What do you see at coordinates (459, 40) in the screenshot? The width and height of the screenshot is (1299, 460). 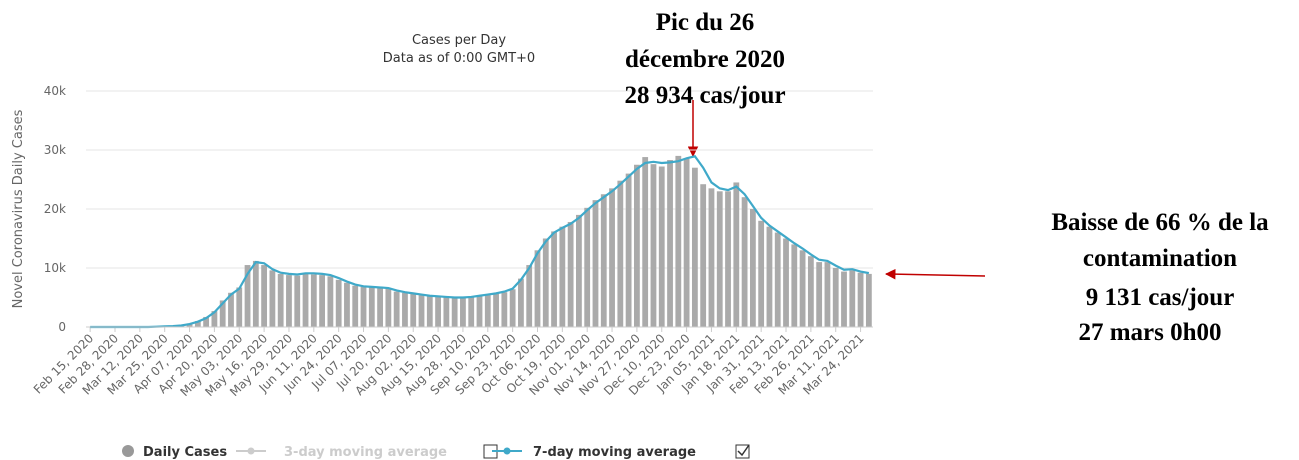 I see `chart-title: Cases per Day` at bounding box center [459, 40].